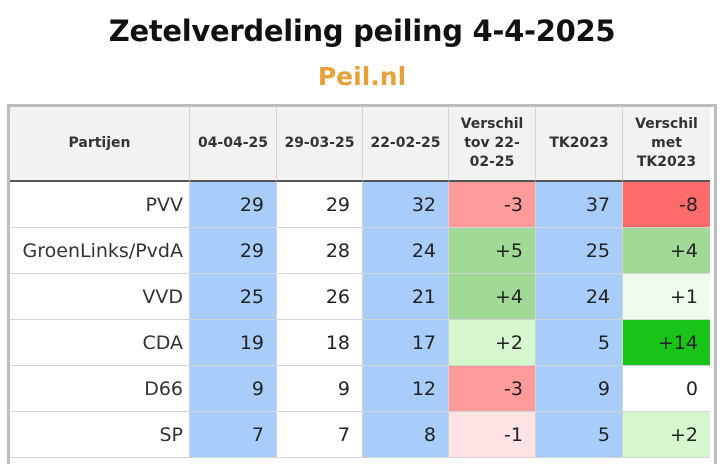  Describe the element at coordinates (492, 343) in the screenshot. I see `diff-22-02-25: +2` at that location.